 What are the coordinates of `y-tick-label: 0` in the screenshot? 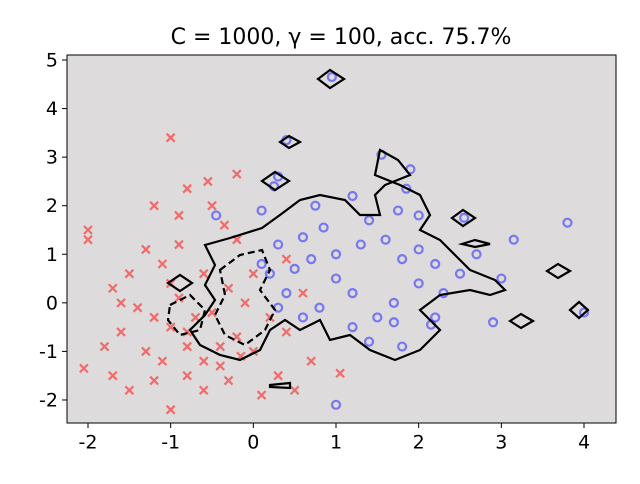 It's located at (52, 303).